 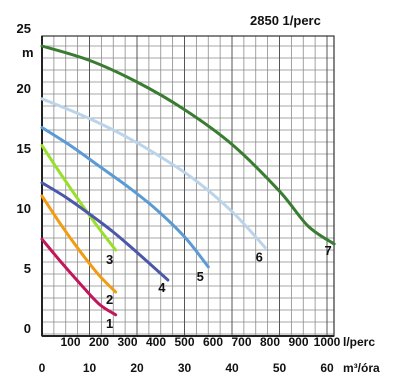 What do you see at coordinates (285, 20) in the screenshot?
I see `chart-title: 2850 1/perc` at bounding box center [285, 20].